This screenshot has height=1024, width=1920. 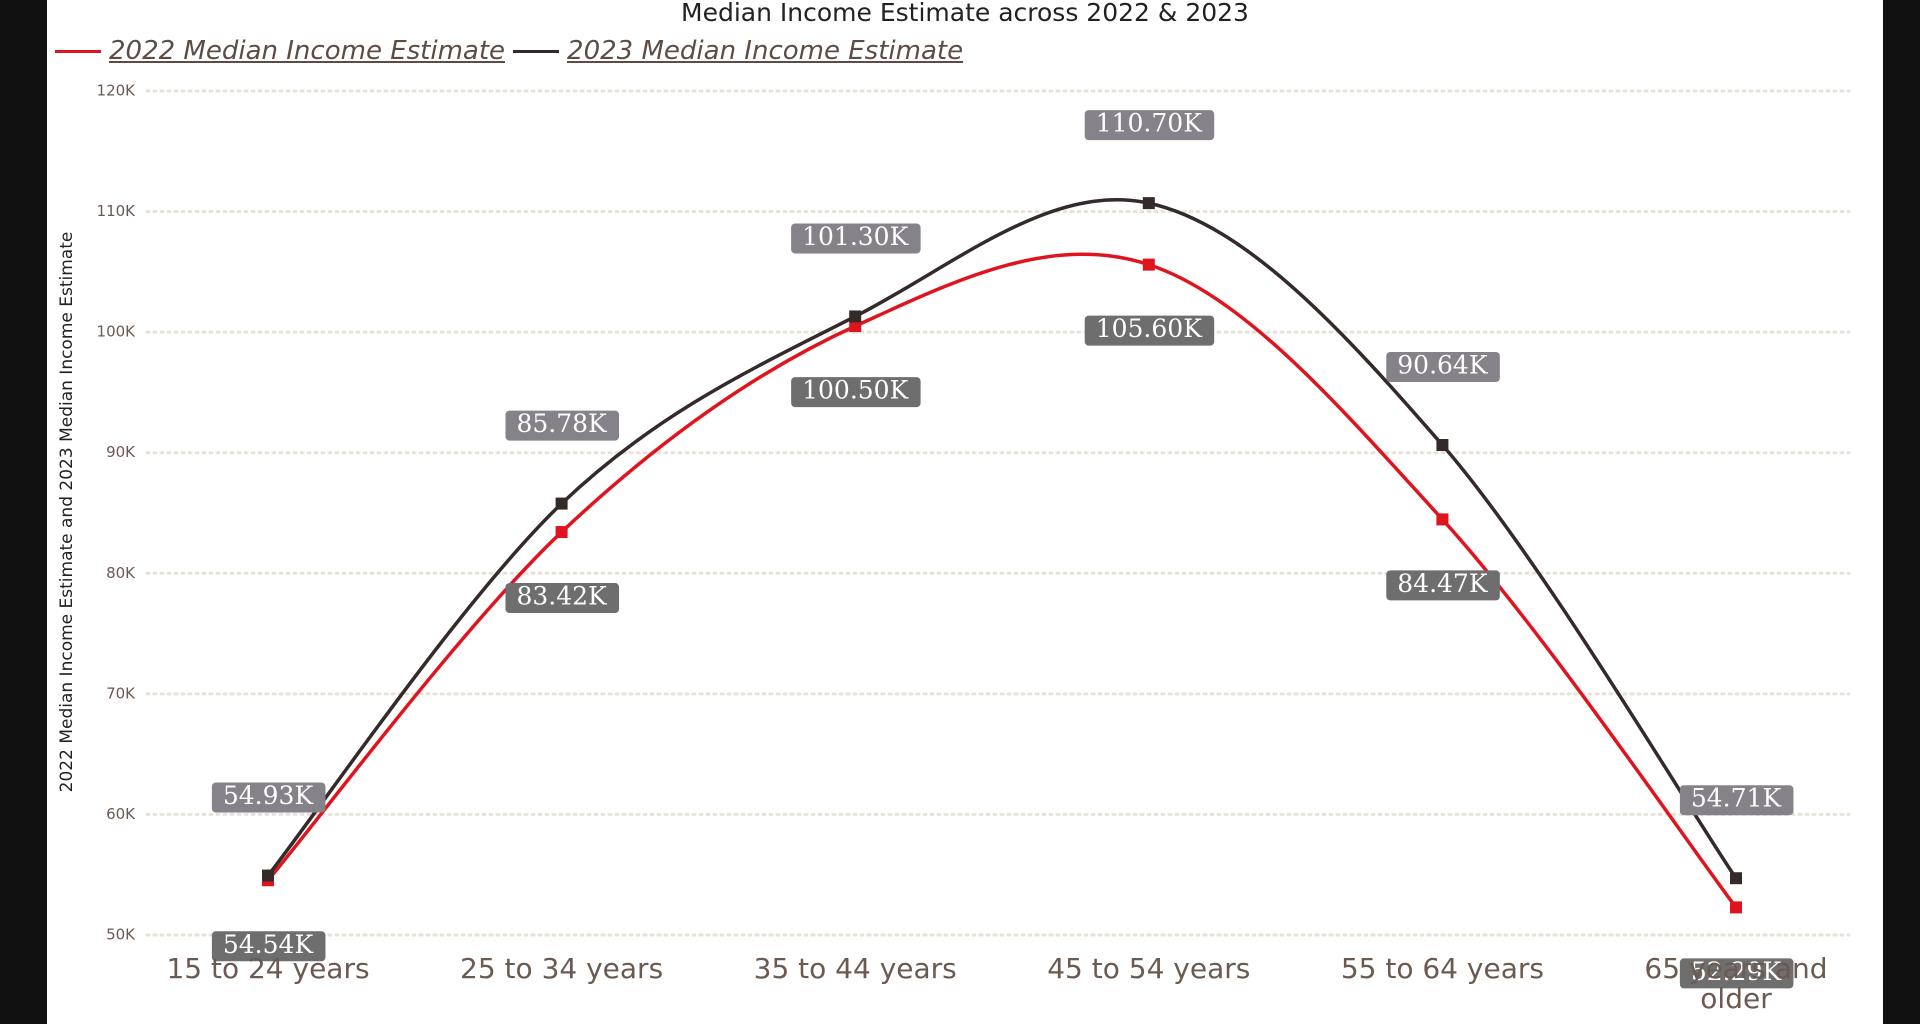 I want to click on y-tick-label: 90K, so click(x=121, y=452).